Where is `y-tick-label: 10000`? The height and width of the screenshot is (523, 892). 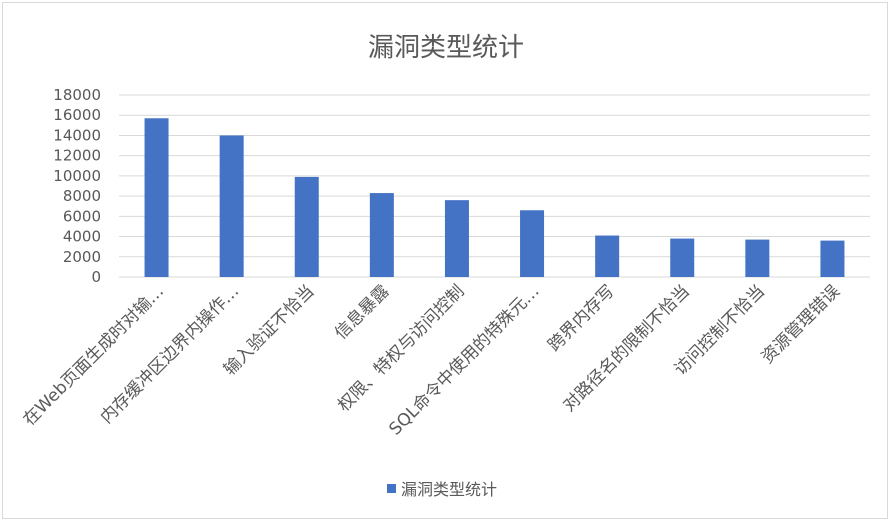 y-tick-label: 10000 is located at coordinates (77, 176).